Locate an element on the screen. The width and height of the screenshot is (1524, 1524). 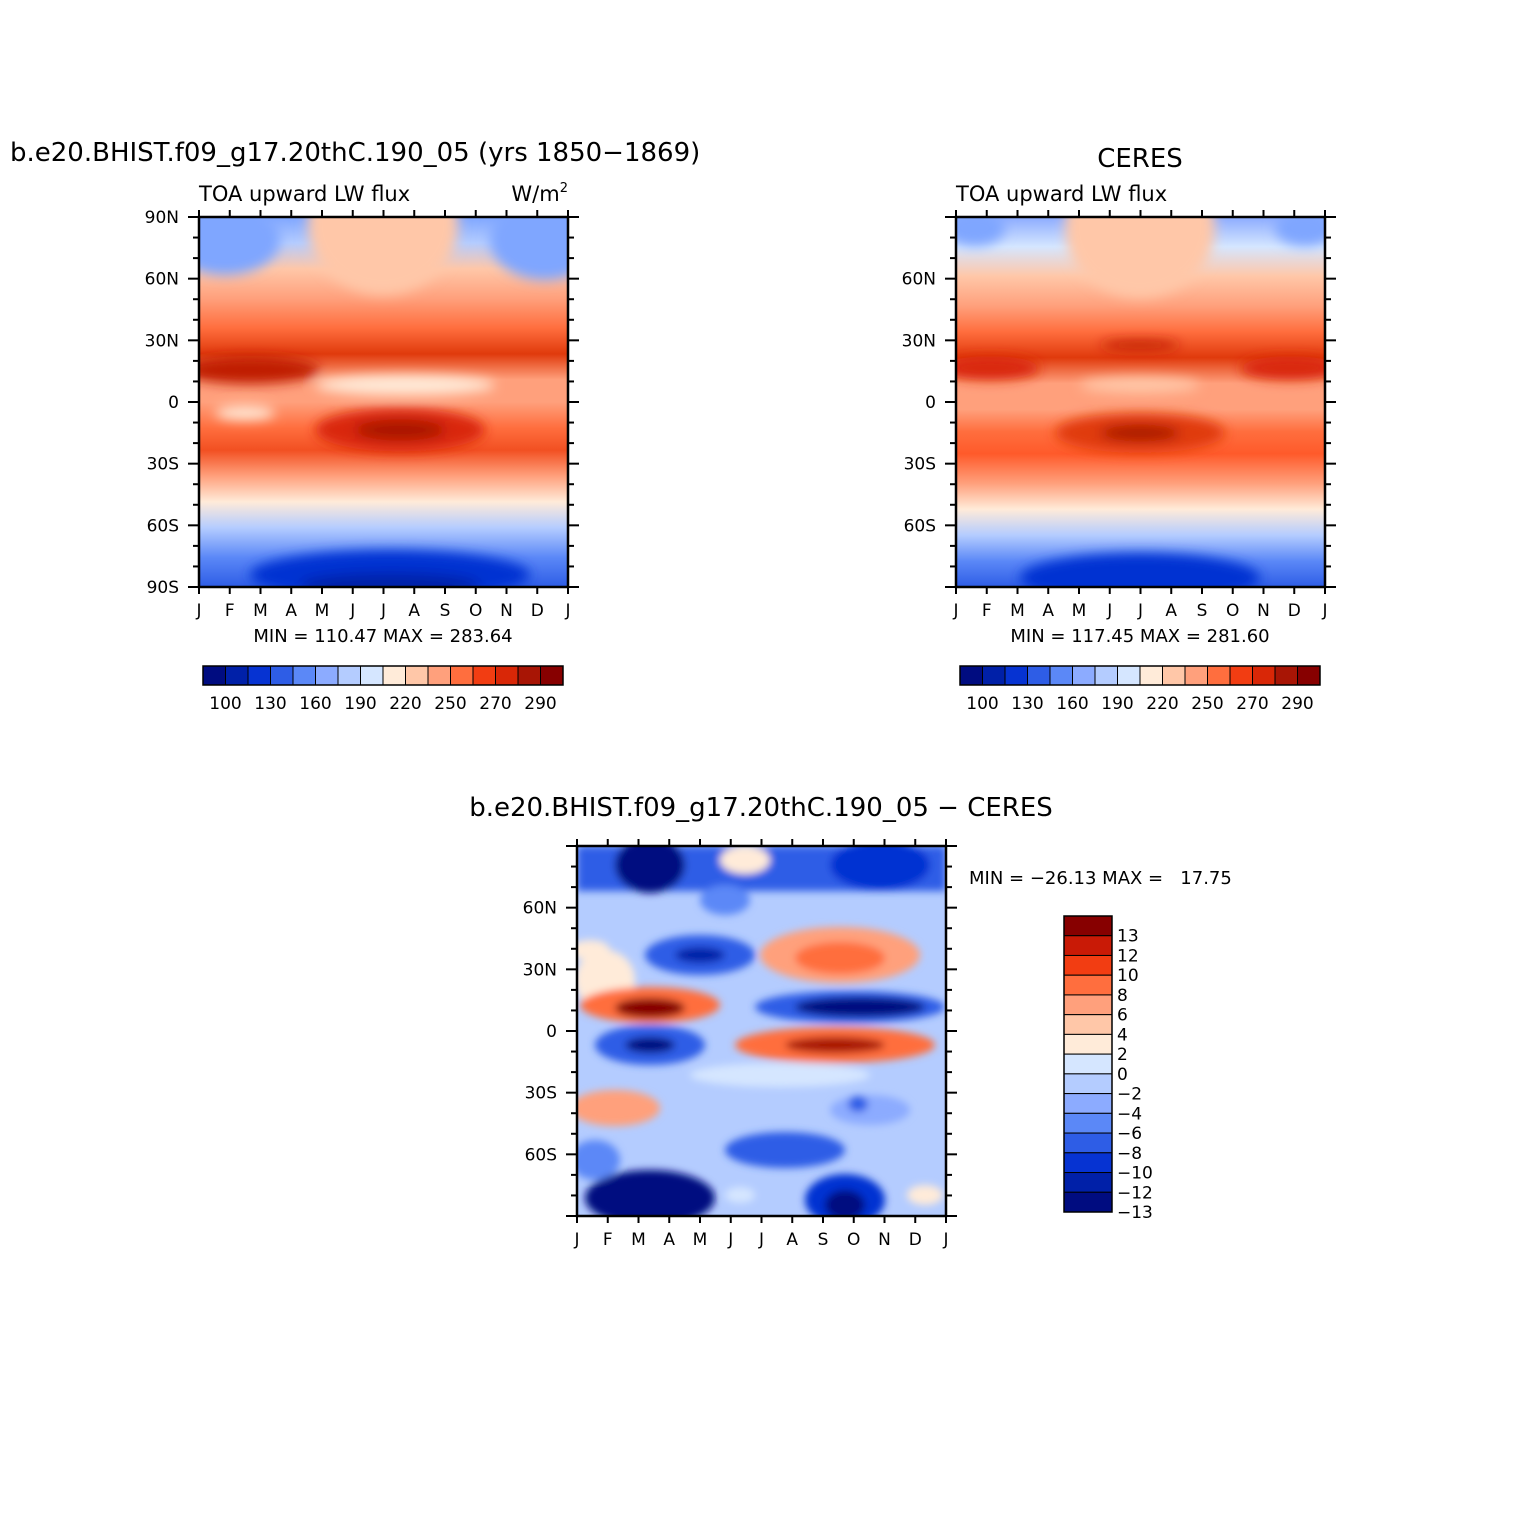
panel-ceres-variable: TOA upward LW flux is located at coordinates (1061, 194).